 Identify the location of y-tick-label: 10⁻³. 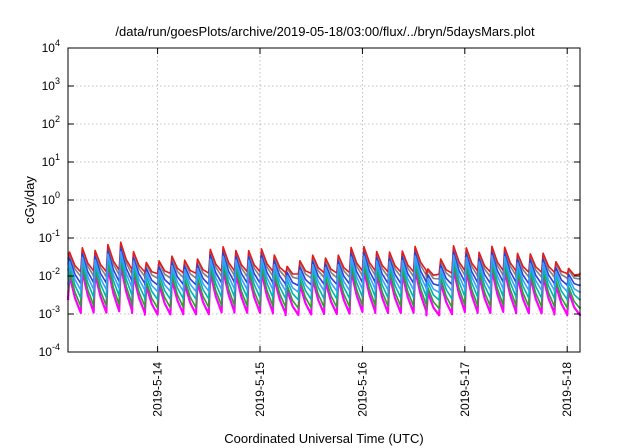
(49, 312).